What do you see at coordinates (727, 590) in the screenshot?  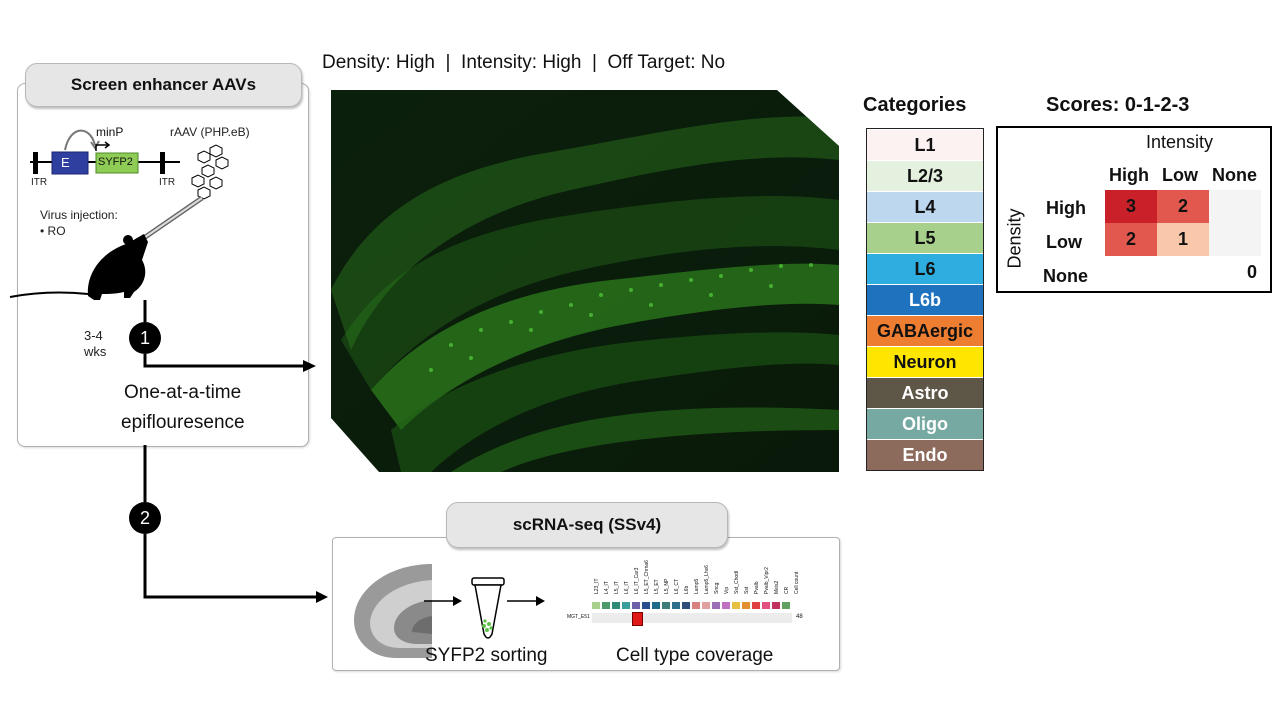 I see `coverage-col-label: Vip` at bounding box center [727, 590].